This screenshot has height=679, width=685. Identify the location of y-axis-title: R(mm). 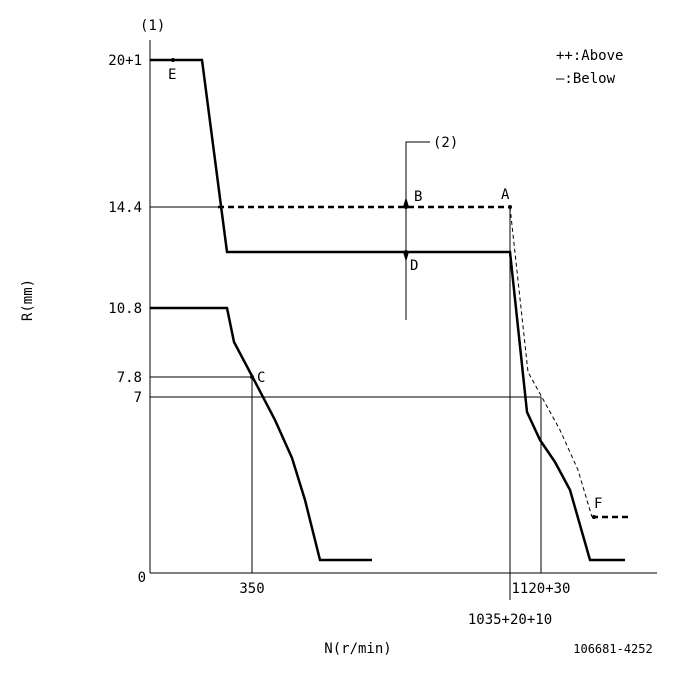
(28, 300).